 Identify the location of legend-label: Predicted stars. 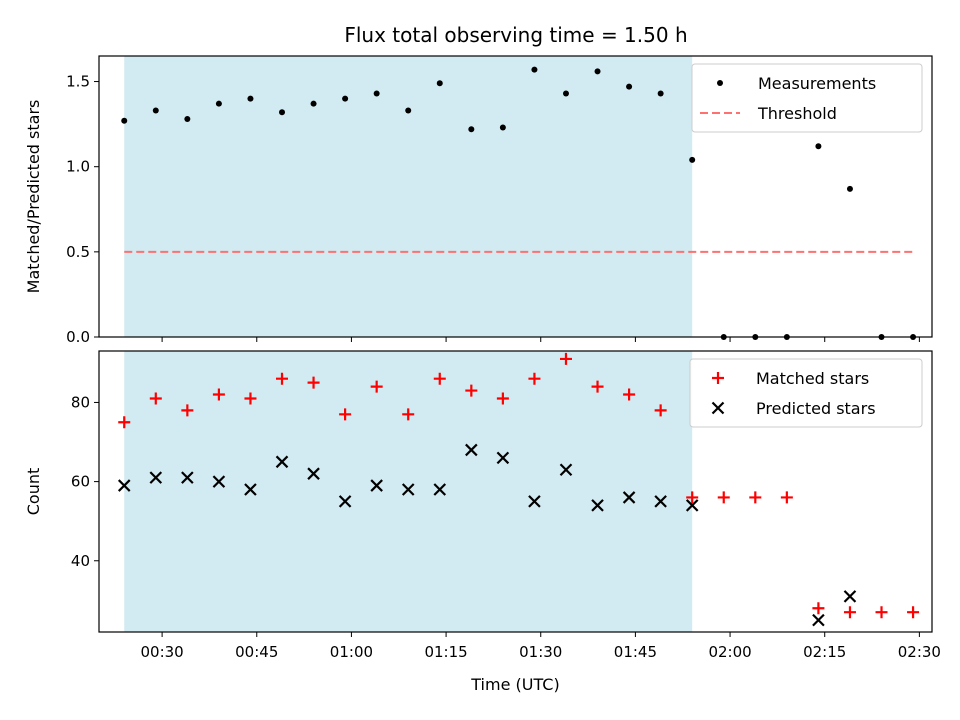
(816, 408).